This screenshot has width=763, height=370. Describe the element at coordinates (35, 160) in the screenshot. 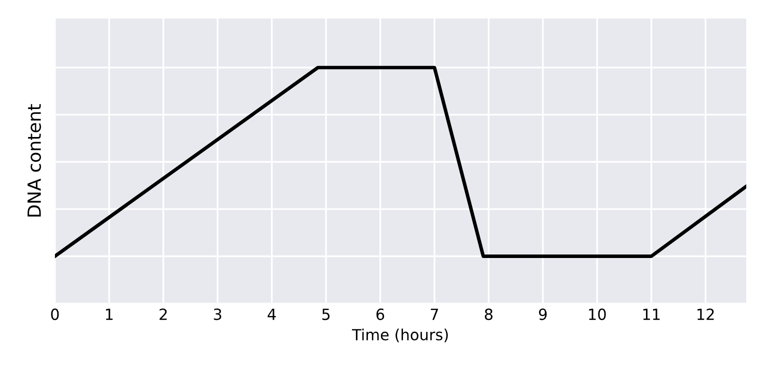

I see `y-axis-title: DNA content` at that location.